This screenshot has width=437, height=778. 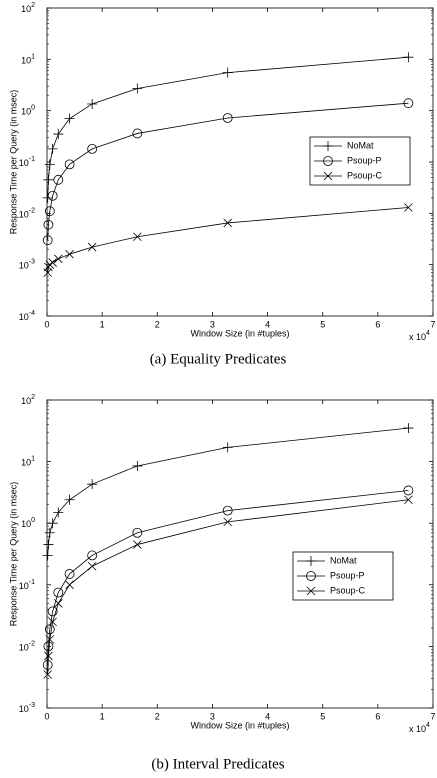 What do you see at coordinates (417, 337) in the screenshot?
I see `x-multiplier-base: x 10` at bounding box center [417, 337].